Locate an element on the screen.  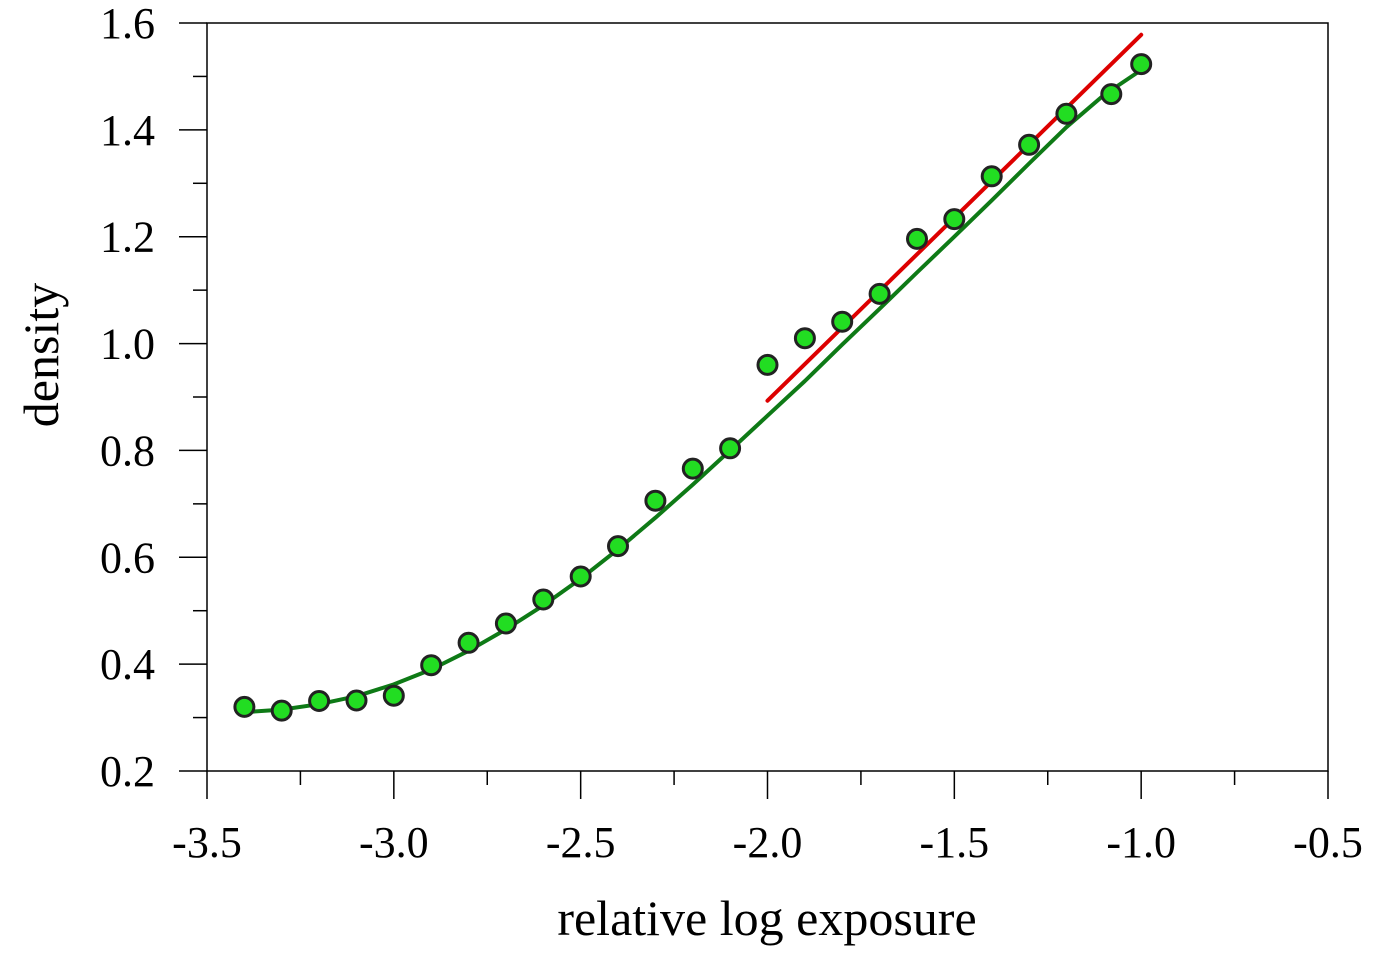
x-tick-label: -2.0 is located at coordinates (768, 842).